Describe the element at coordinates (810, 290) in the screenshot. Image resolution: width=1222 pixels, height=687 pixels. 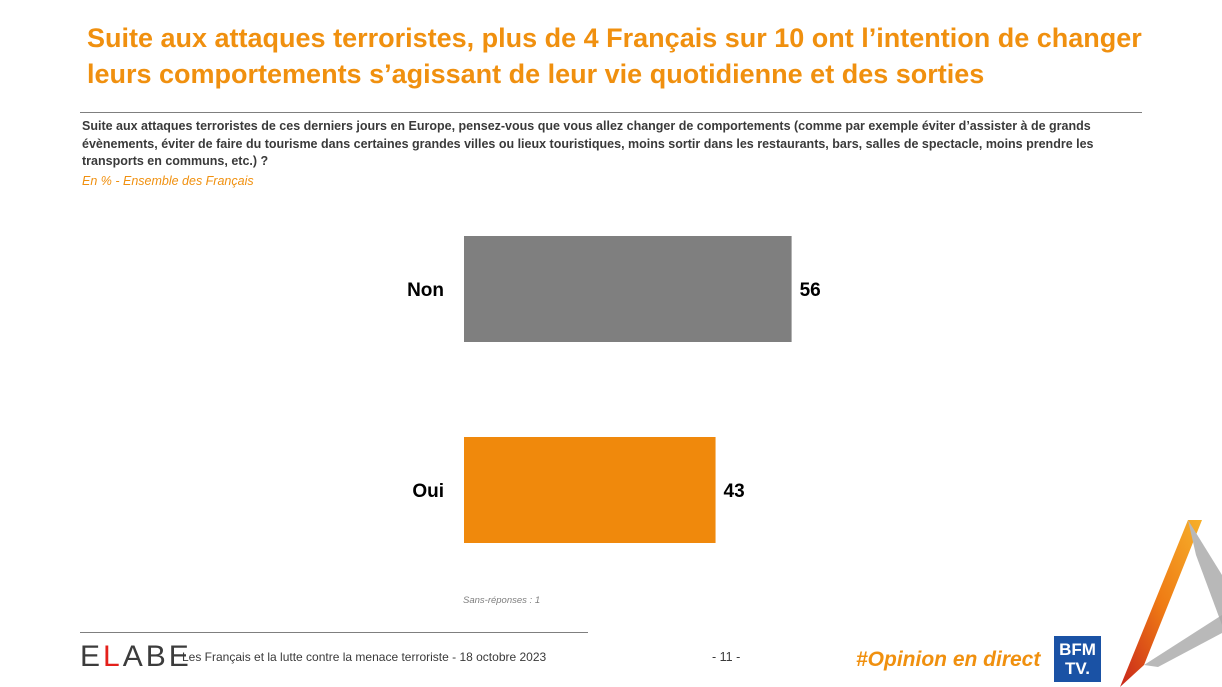
I see `value-label-non: 56` at that location.